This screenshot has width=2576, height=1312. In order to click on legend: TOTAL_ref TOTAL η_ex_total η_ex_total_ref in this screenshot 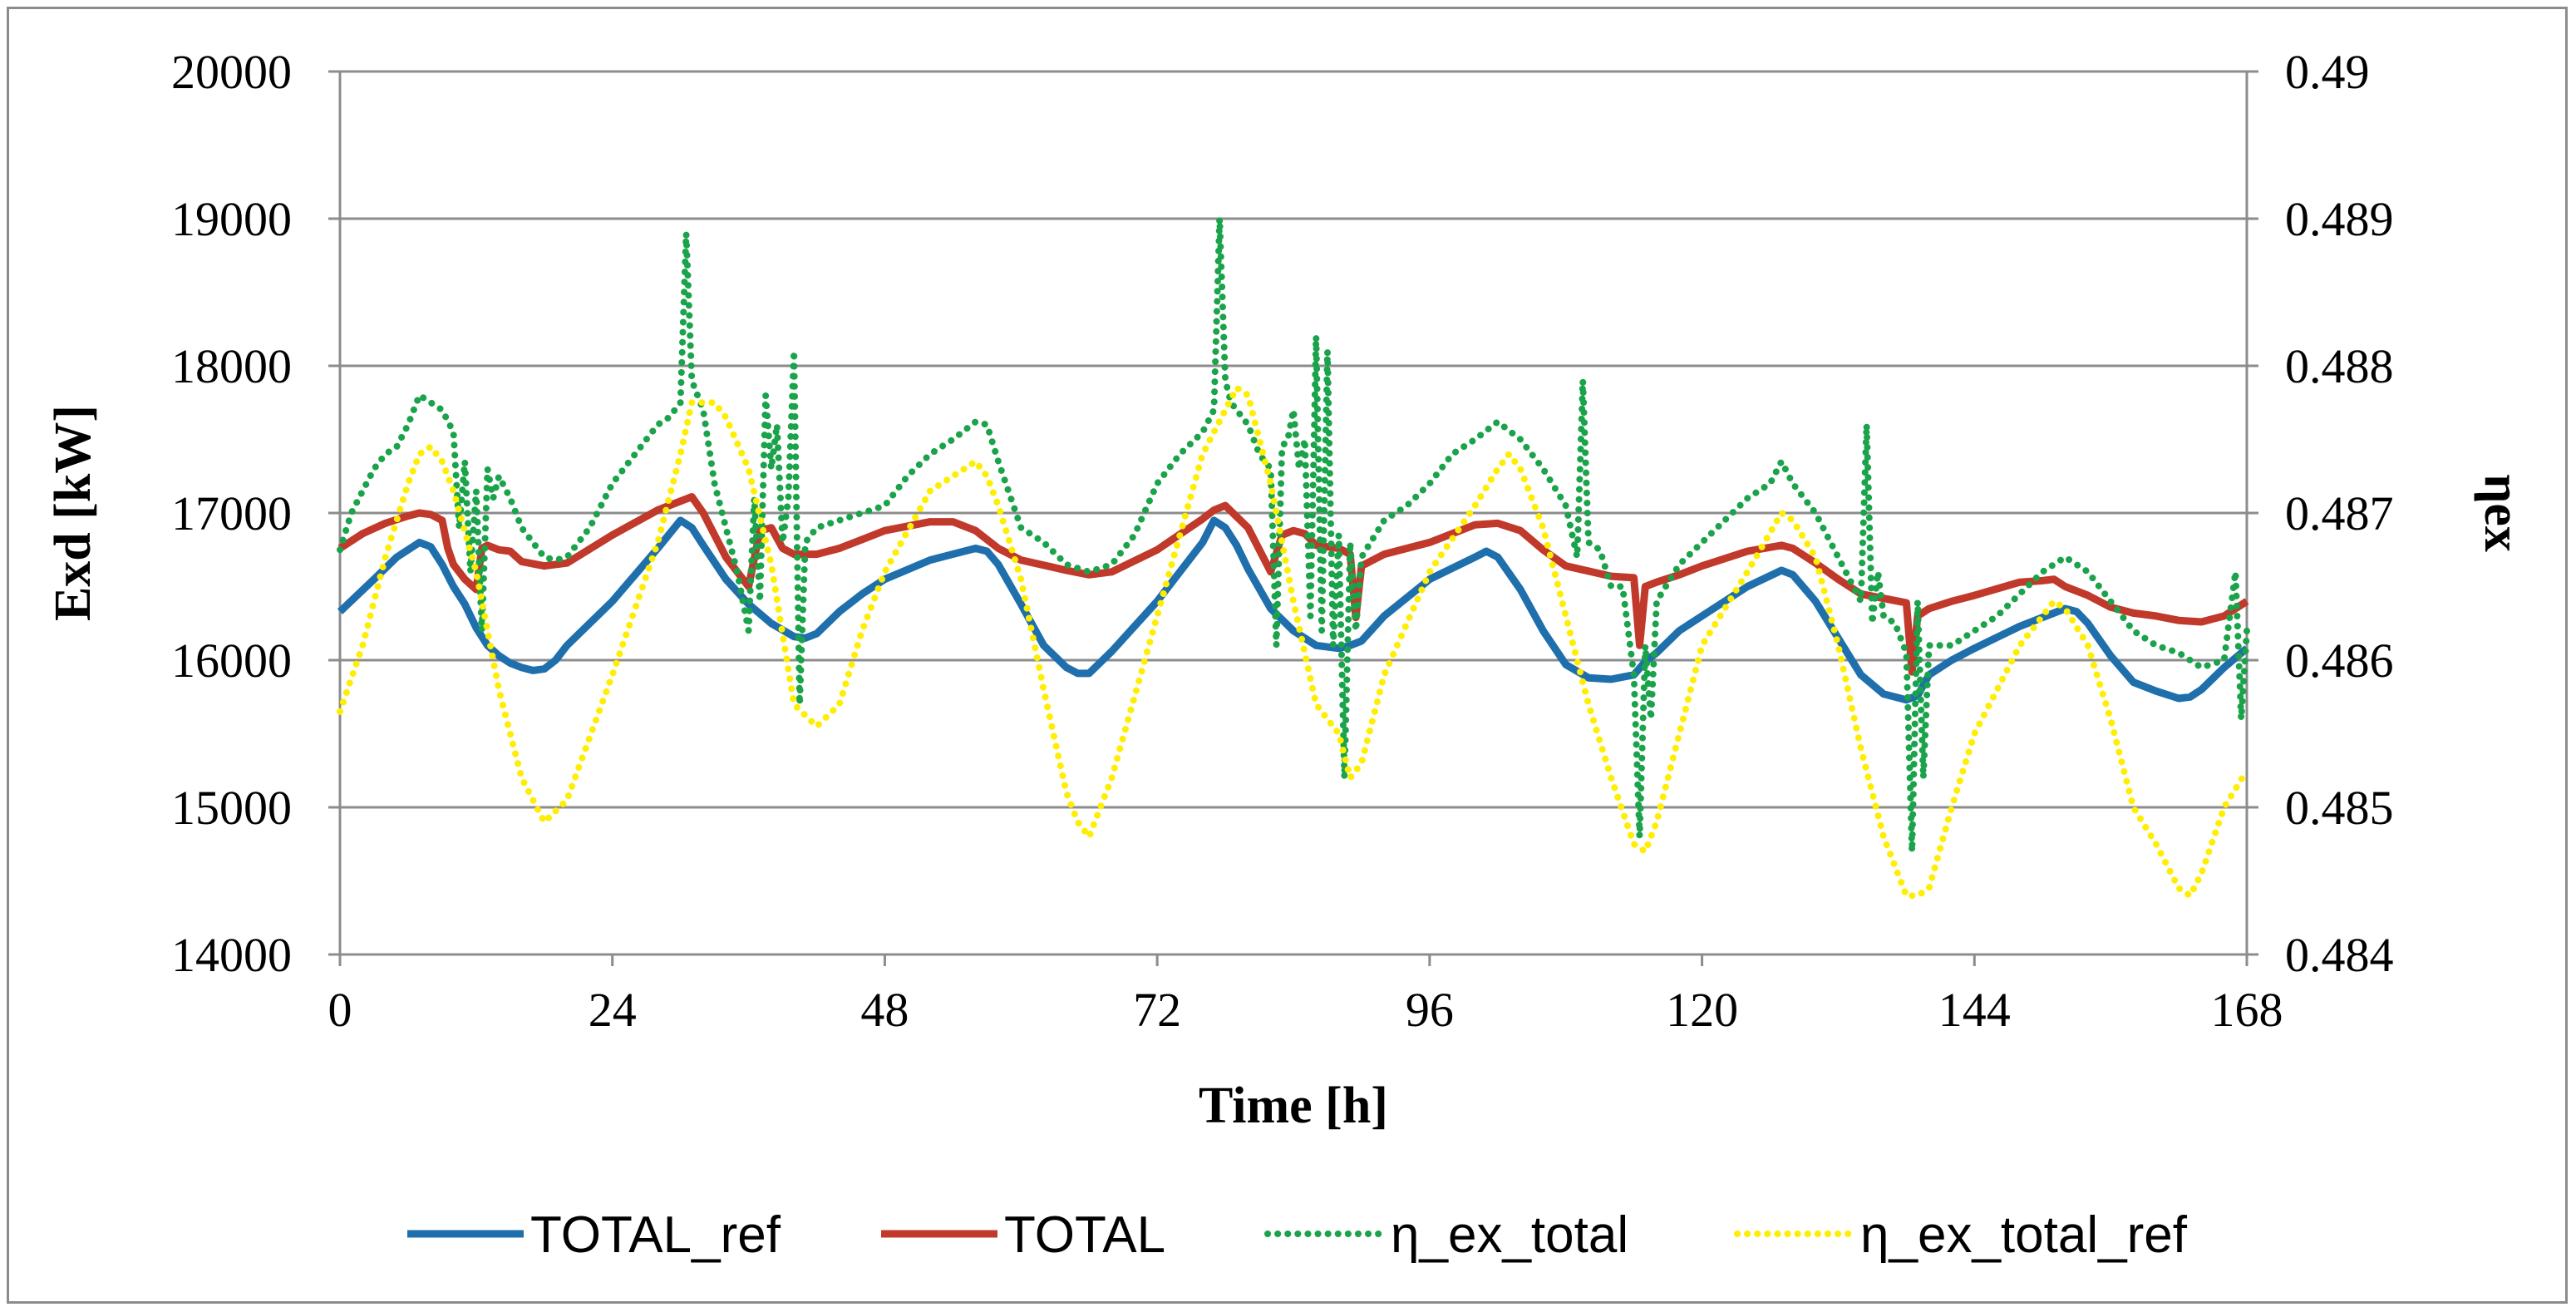, I will do `click(1297, 1235)`.